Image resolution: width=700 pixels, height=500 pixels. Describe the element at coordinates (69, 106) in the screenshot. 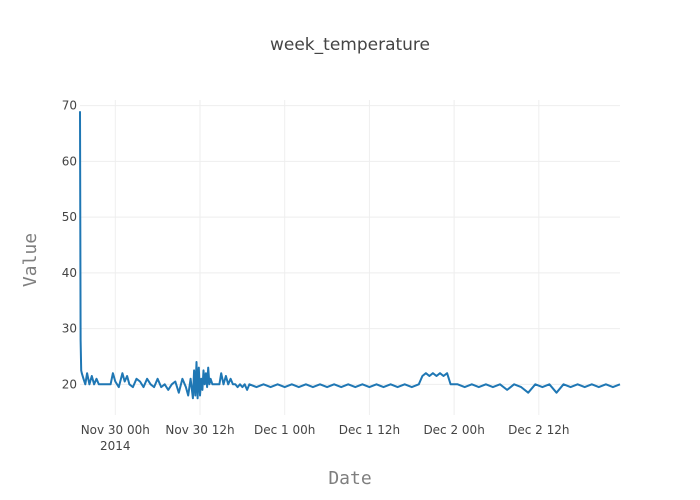

I see `y-tick-label: 70` at that location.